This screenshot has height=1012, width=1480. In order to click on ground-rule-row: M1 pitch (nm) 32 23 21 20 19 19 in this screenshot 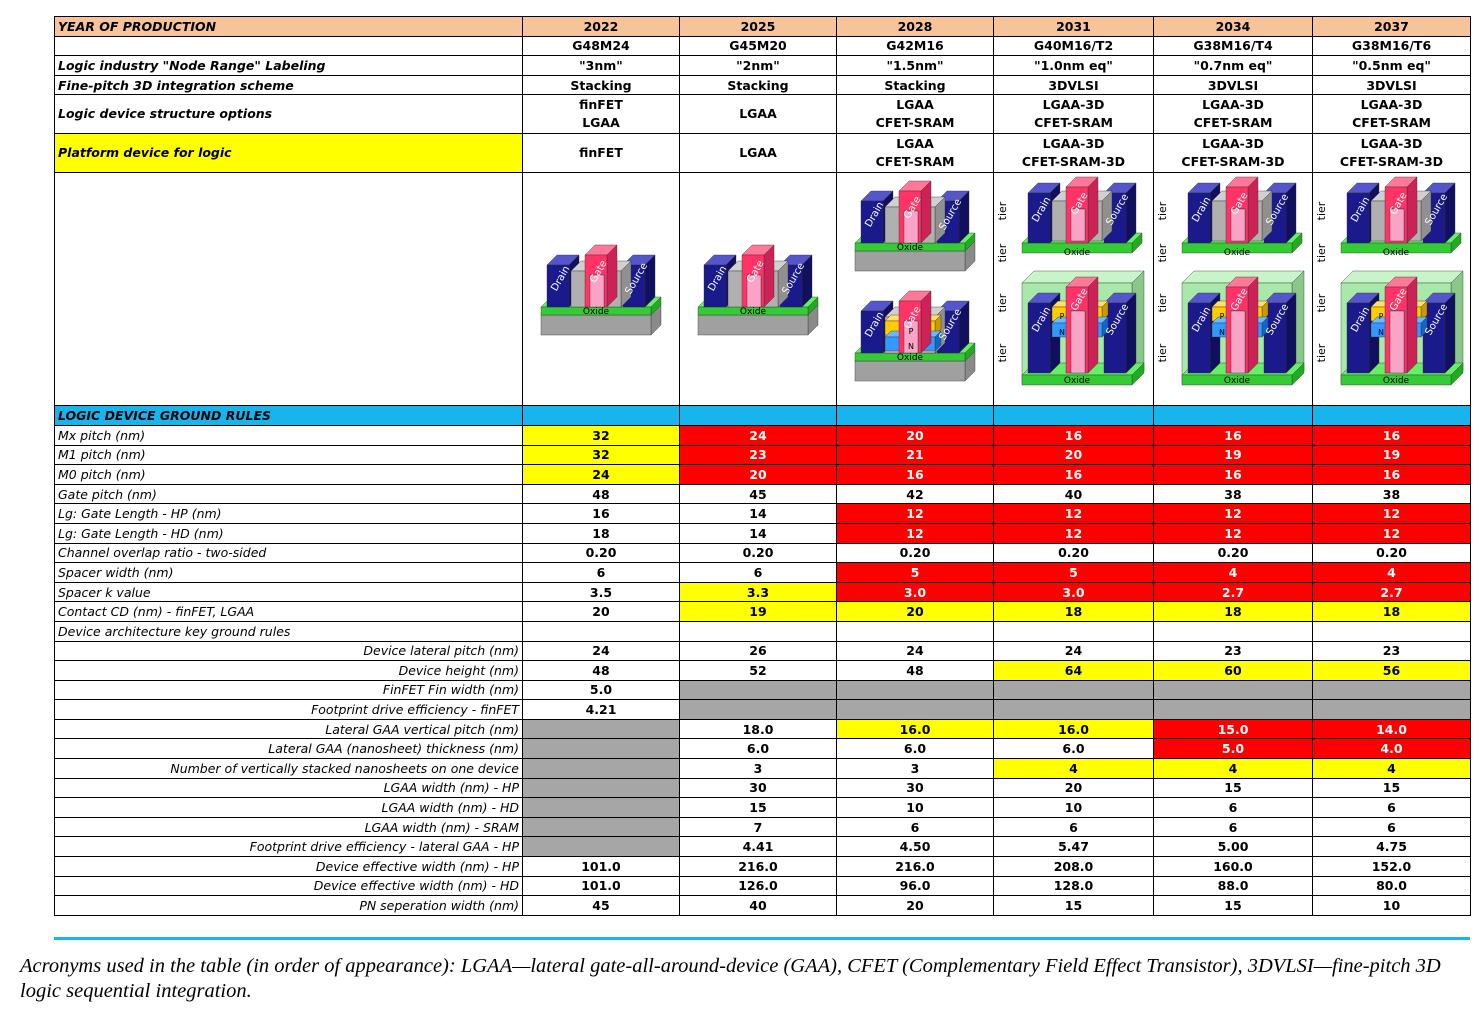, I will do `click(762, 455)`.